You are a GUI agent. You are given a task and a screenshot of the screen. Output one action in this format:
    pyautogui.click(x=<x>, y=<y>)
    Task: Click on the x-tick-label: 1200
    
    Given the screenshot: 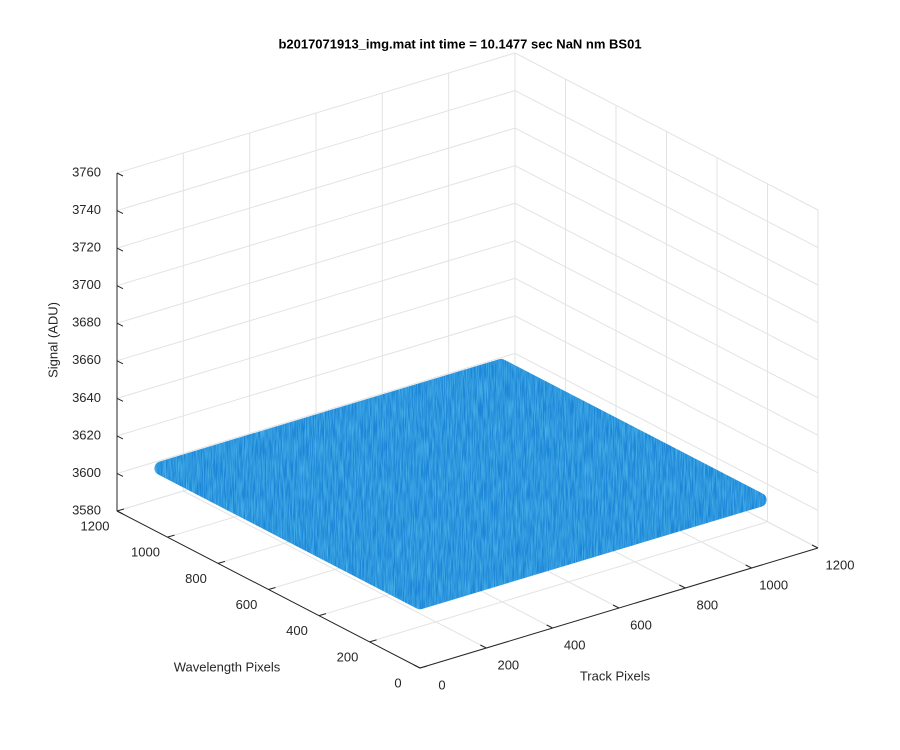 What is the action you would take?
    pyautogui.click(x=840, y=564)
    